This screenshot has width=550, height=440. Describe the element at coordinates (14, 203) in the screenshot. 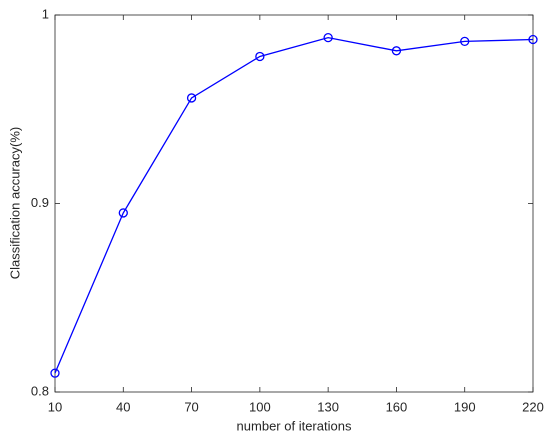

I see `y-axis-label: Classification accuracy(%)` at that location.